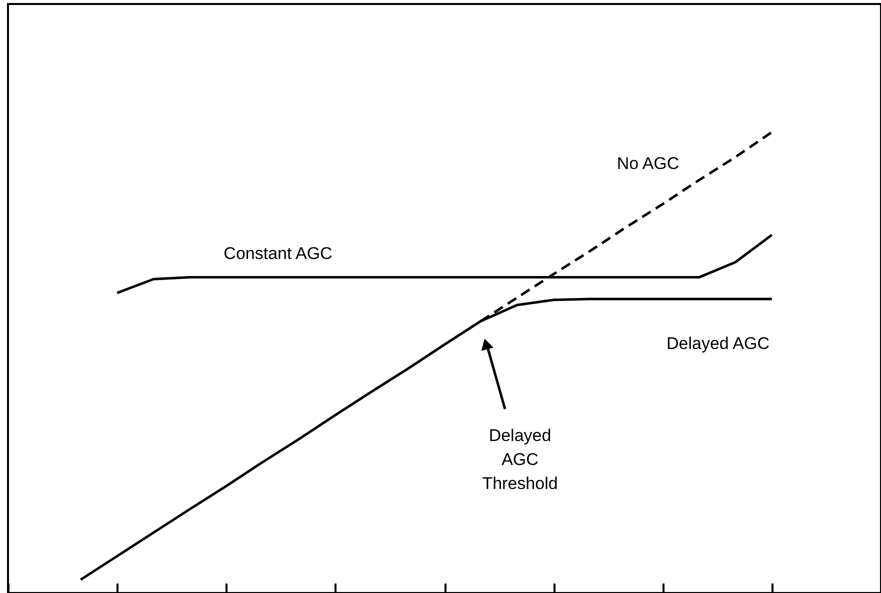 The height and width of the screenshot is (593, 881). What do you see at coordinates (718, 343) in the screenshot?
I see `text: Delayed AGC` at bounding box center [718, 343].